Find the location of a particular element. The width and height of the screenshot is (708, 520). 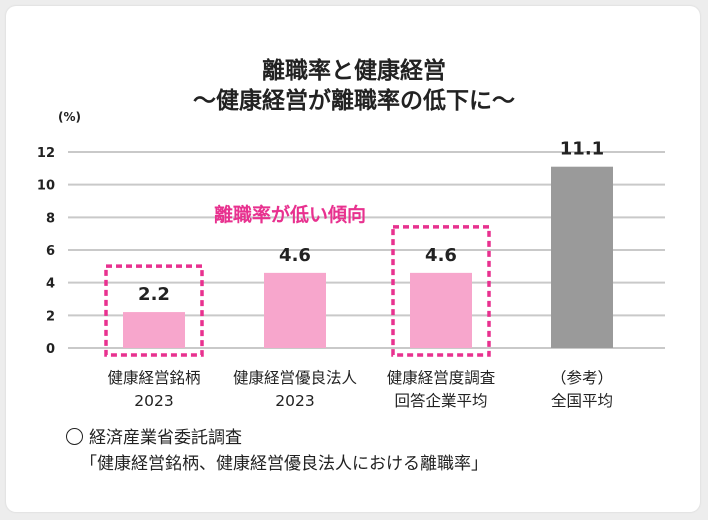

bar-value-label: 11.1 is located at coordinates (582, 149).